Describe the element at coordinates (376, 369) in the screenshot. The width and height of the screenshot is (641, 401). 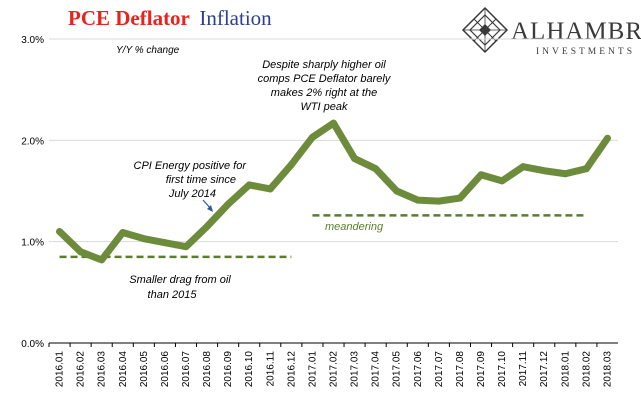
I see `x-tick-label: 2017.04` at that location.